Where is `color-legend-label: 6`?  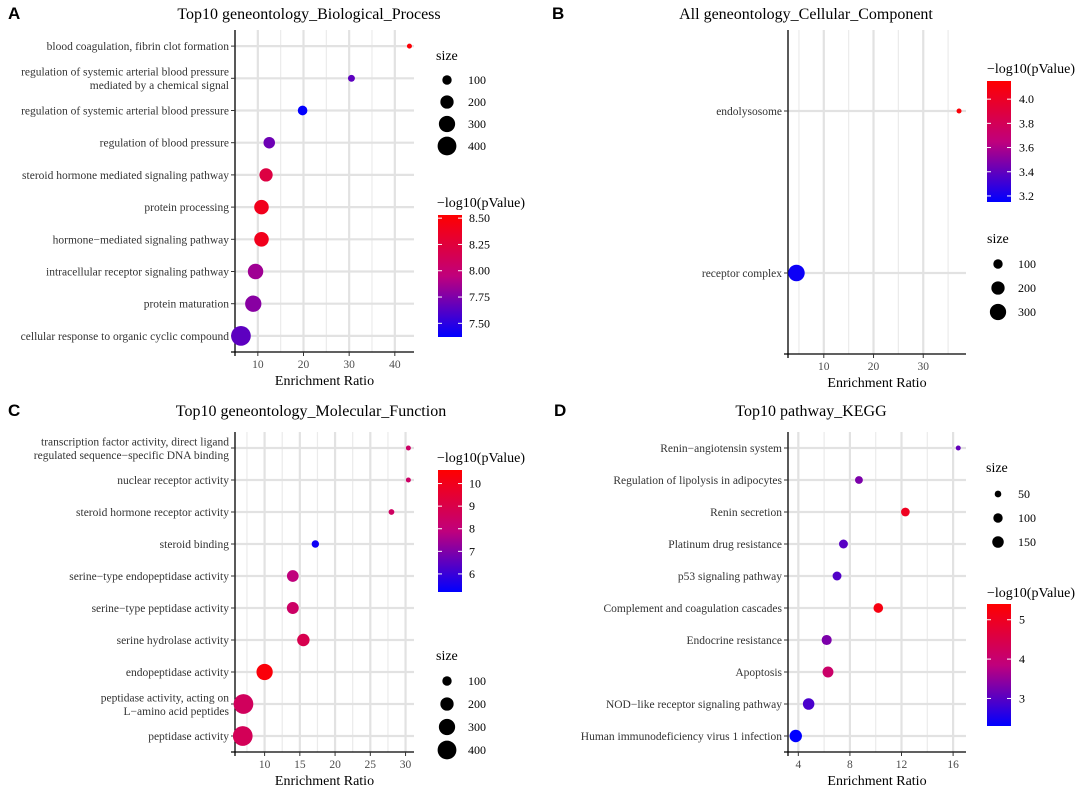 color-legend-label: 6 is located at coordinates (472, 574).